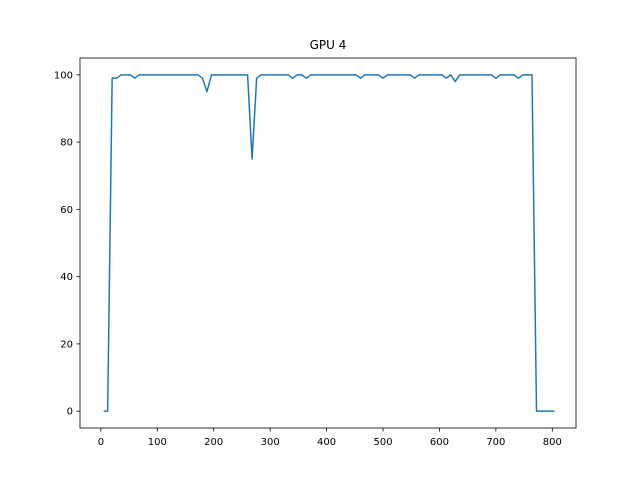 The image size is (640, 480). Describe the element at coordinates (328, 45) in the screenshot. I see `chart-title: GPU 4` at that location.